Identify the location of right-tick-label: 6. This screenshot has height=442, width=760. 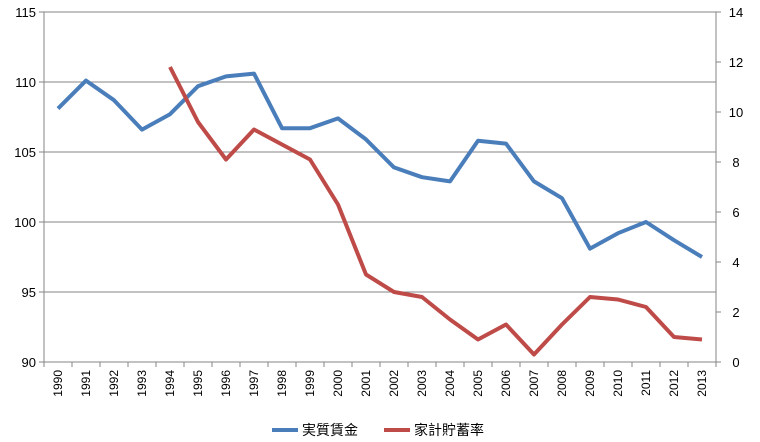
(735, 212).